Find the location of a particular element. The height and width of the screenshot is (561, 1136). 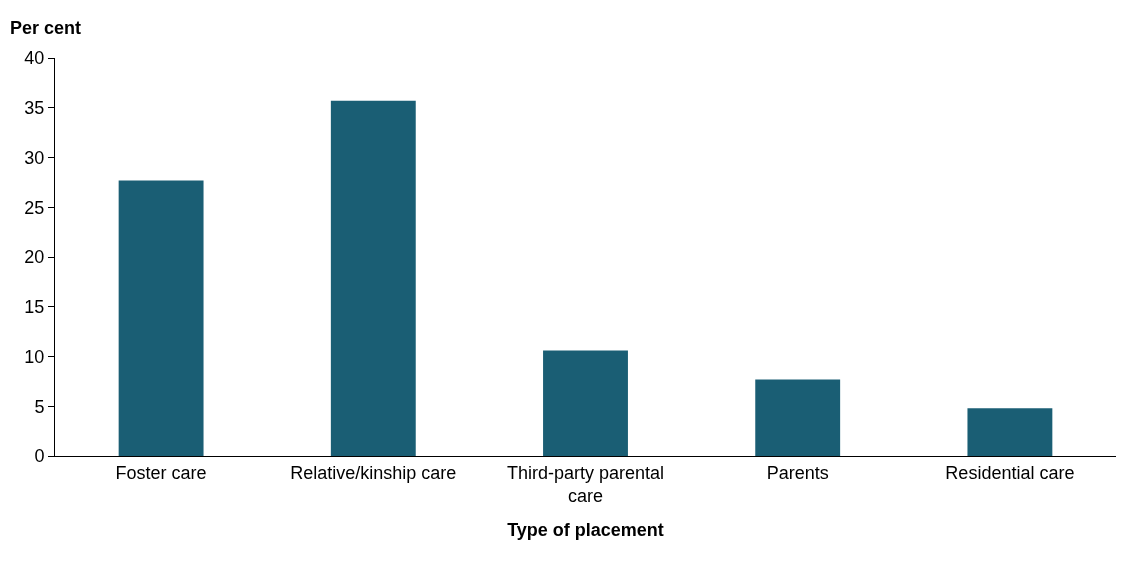

y-tick-label: 30 is located at coordinates (34, 157).